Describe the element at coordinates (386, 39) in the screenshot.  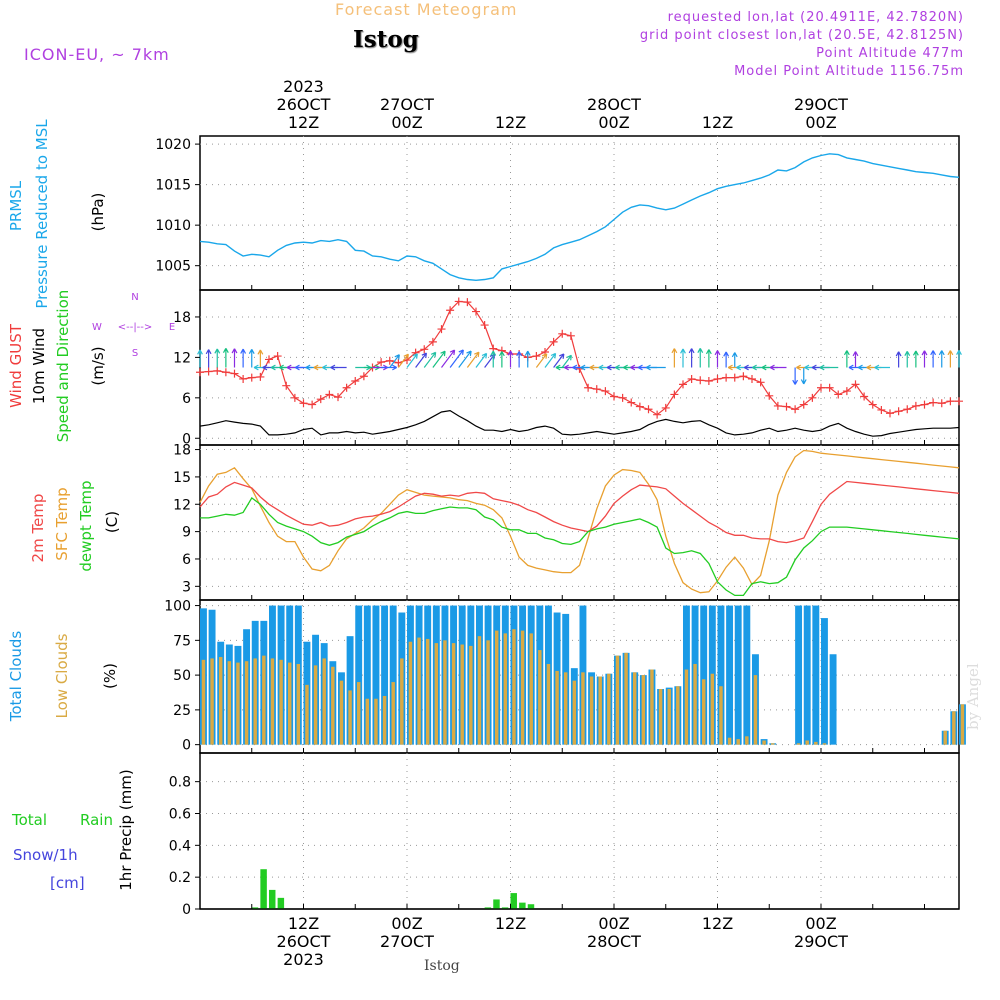
I see `location-title: Istog` at that location.